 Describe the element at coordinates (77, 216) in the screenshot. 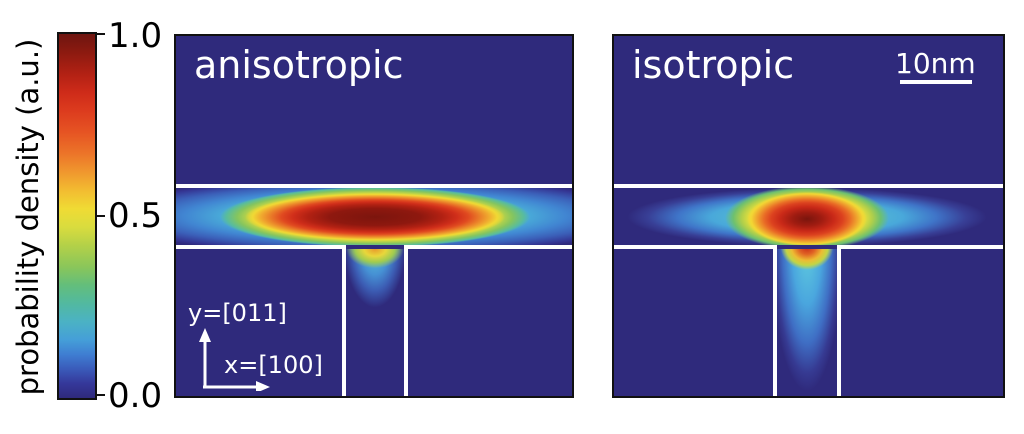

I see `colorbar` at that location.